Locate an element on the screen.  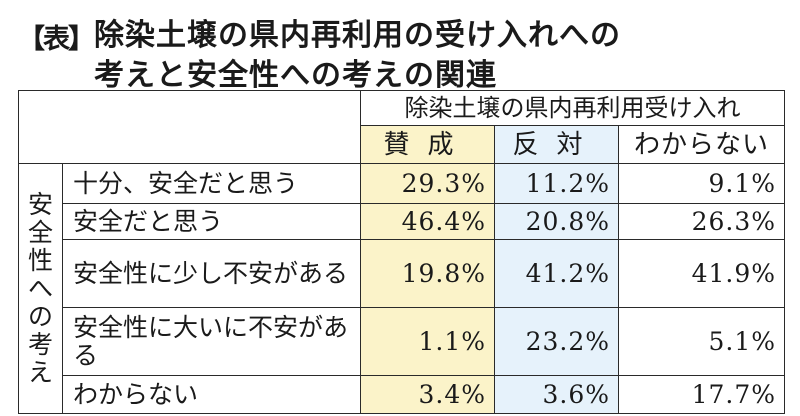
title-badge: 【表】 is located at coordinates (56, 39).